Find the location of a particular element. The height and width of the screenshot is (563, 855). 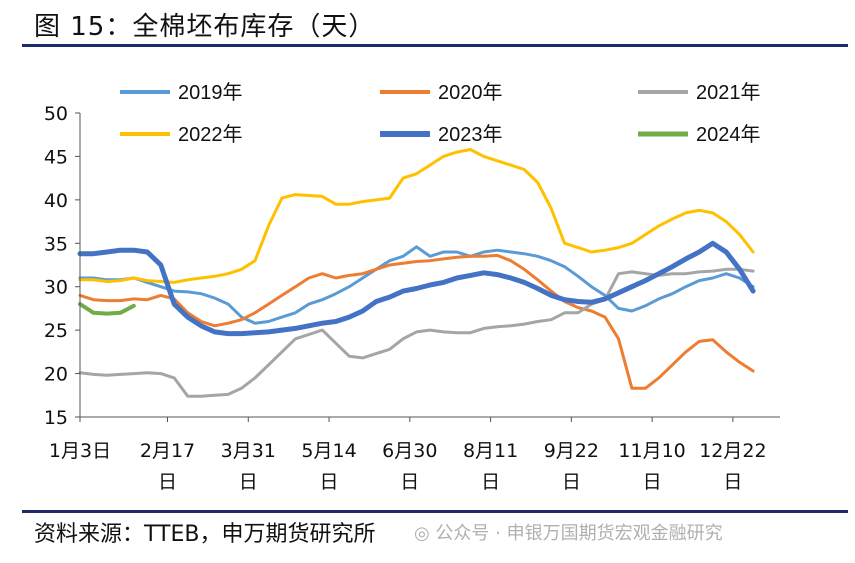

y-tick-label: 50 is located at coordinates (56, 114).